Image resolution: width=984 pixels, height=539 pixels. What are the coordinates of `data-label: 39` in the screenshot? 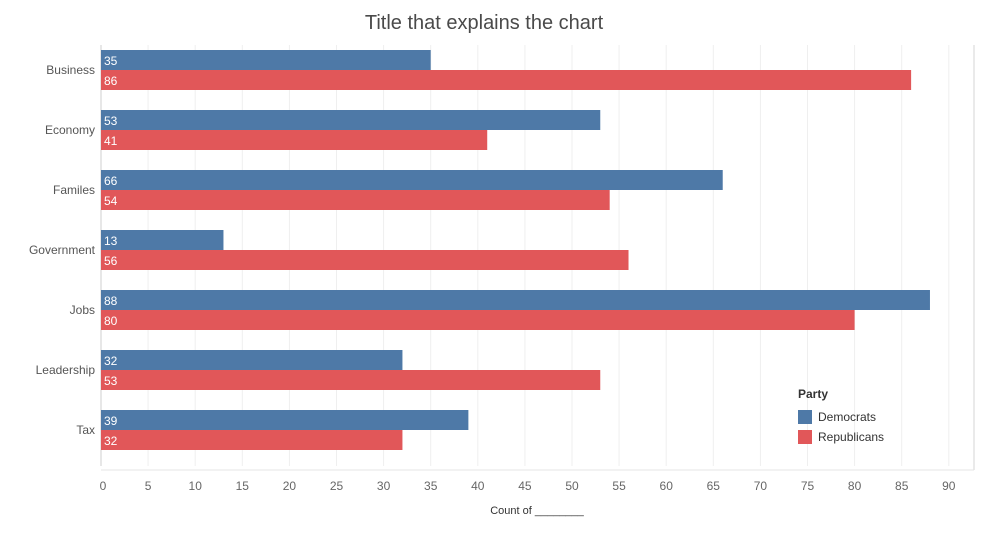 It's located at (111, 421).